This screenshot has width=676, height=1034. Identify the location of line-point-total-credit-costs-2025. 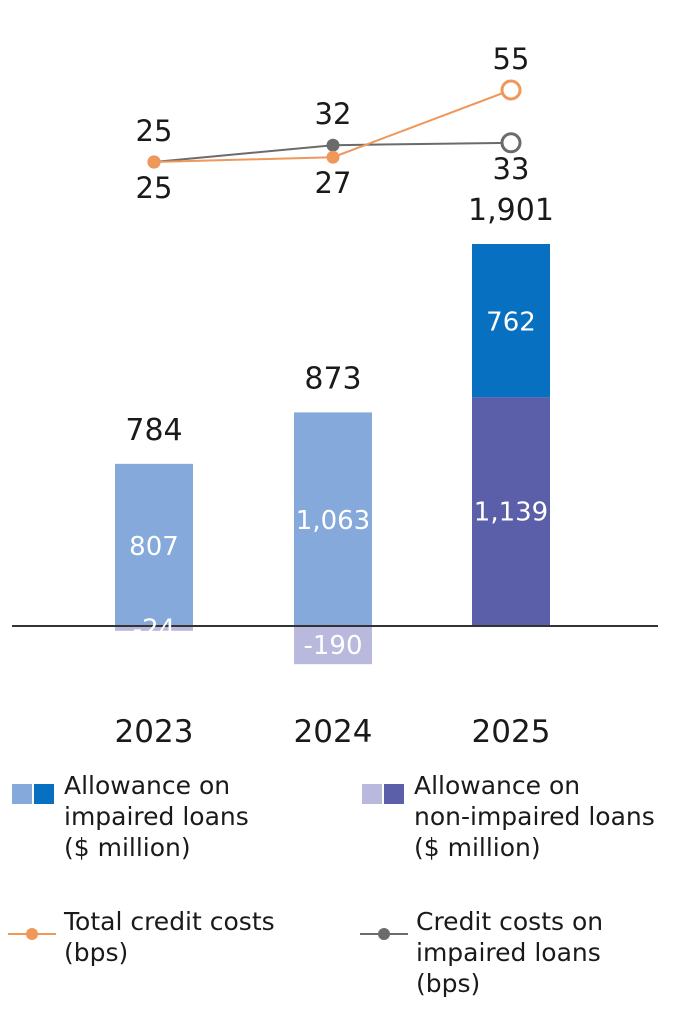
(511, 90).